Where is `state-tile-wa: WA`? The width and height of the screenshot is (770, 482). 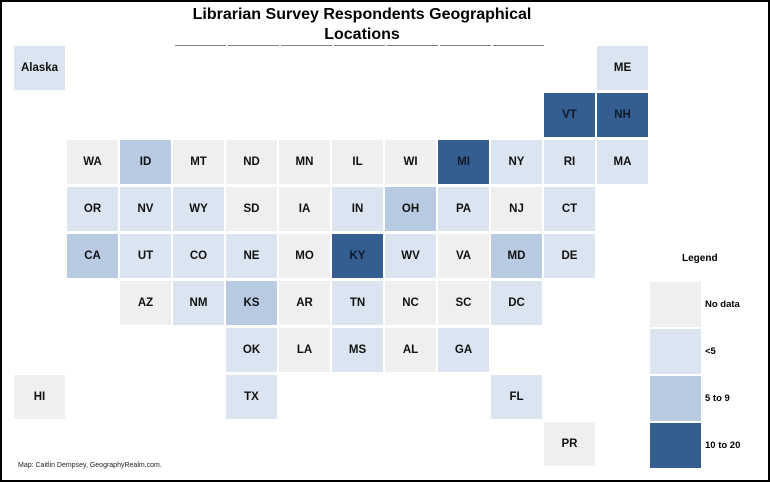 state-tile-wa: WA is located at coordinates (92, 162).